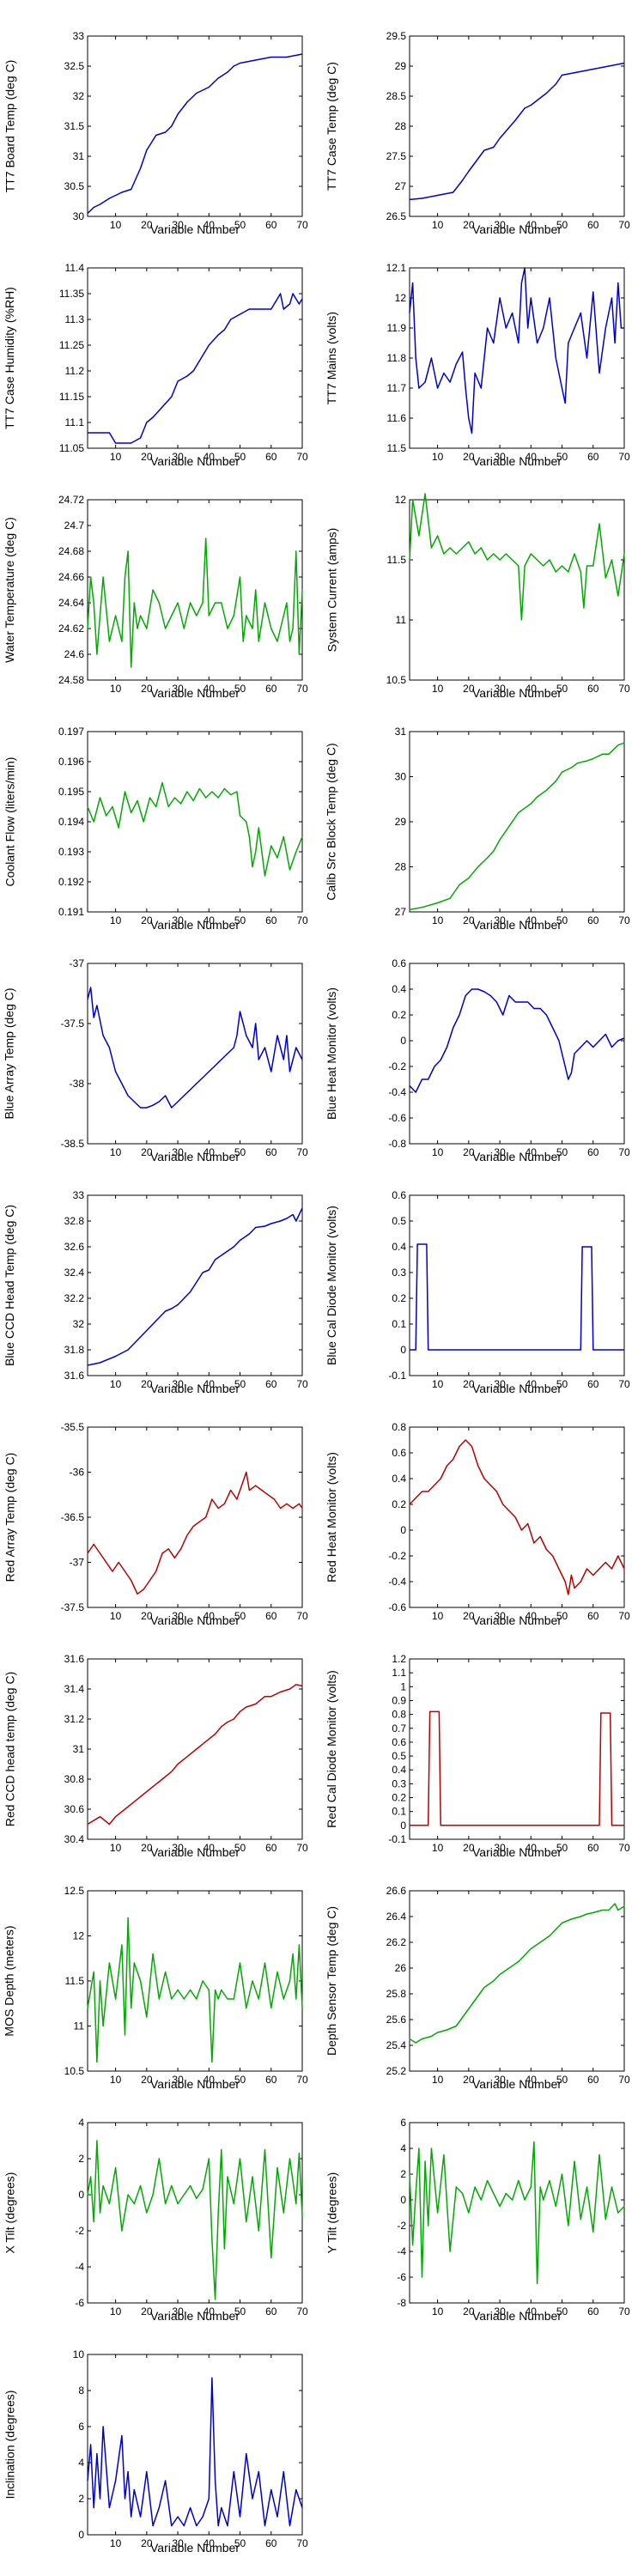 This screenshot has height=2576, width=644. I want to click on y-tick-label: 11, so click(401, 620).